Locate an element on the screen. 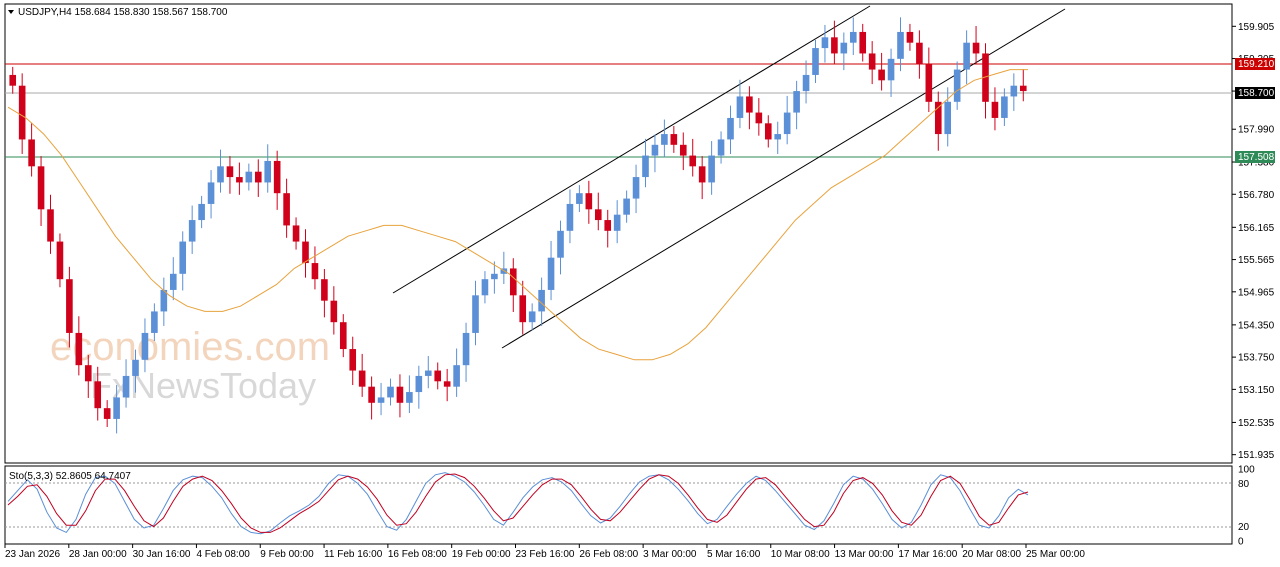  symbol-dropdown-icon is located at coordinates (11, 12).